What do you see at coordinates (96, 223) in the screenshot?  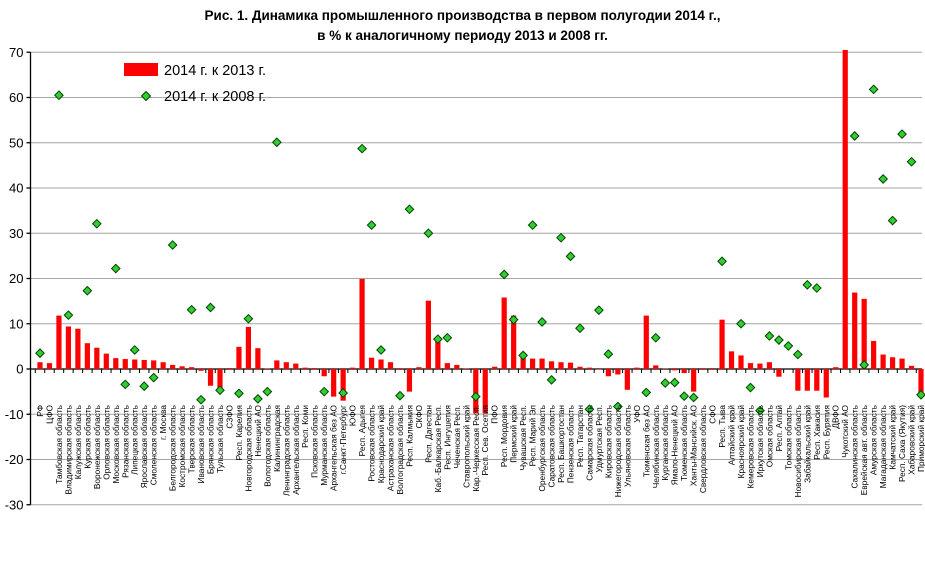 I see `diamond-Воронежская область` at bounding box center [96, 223].